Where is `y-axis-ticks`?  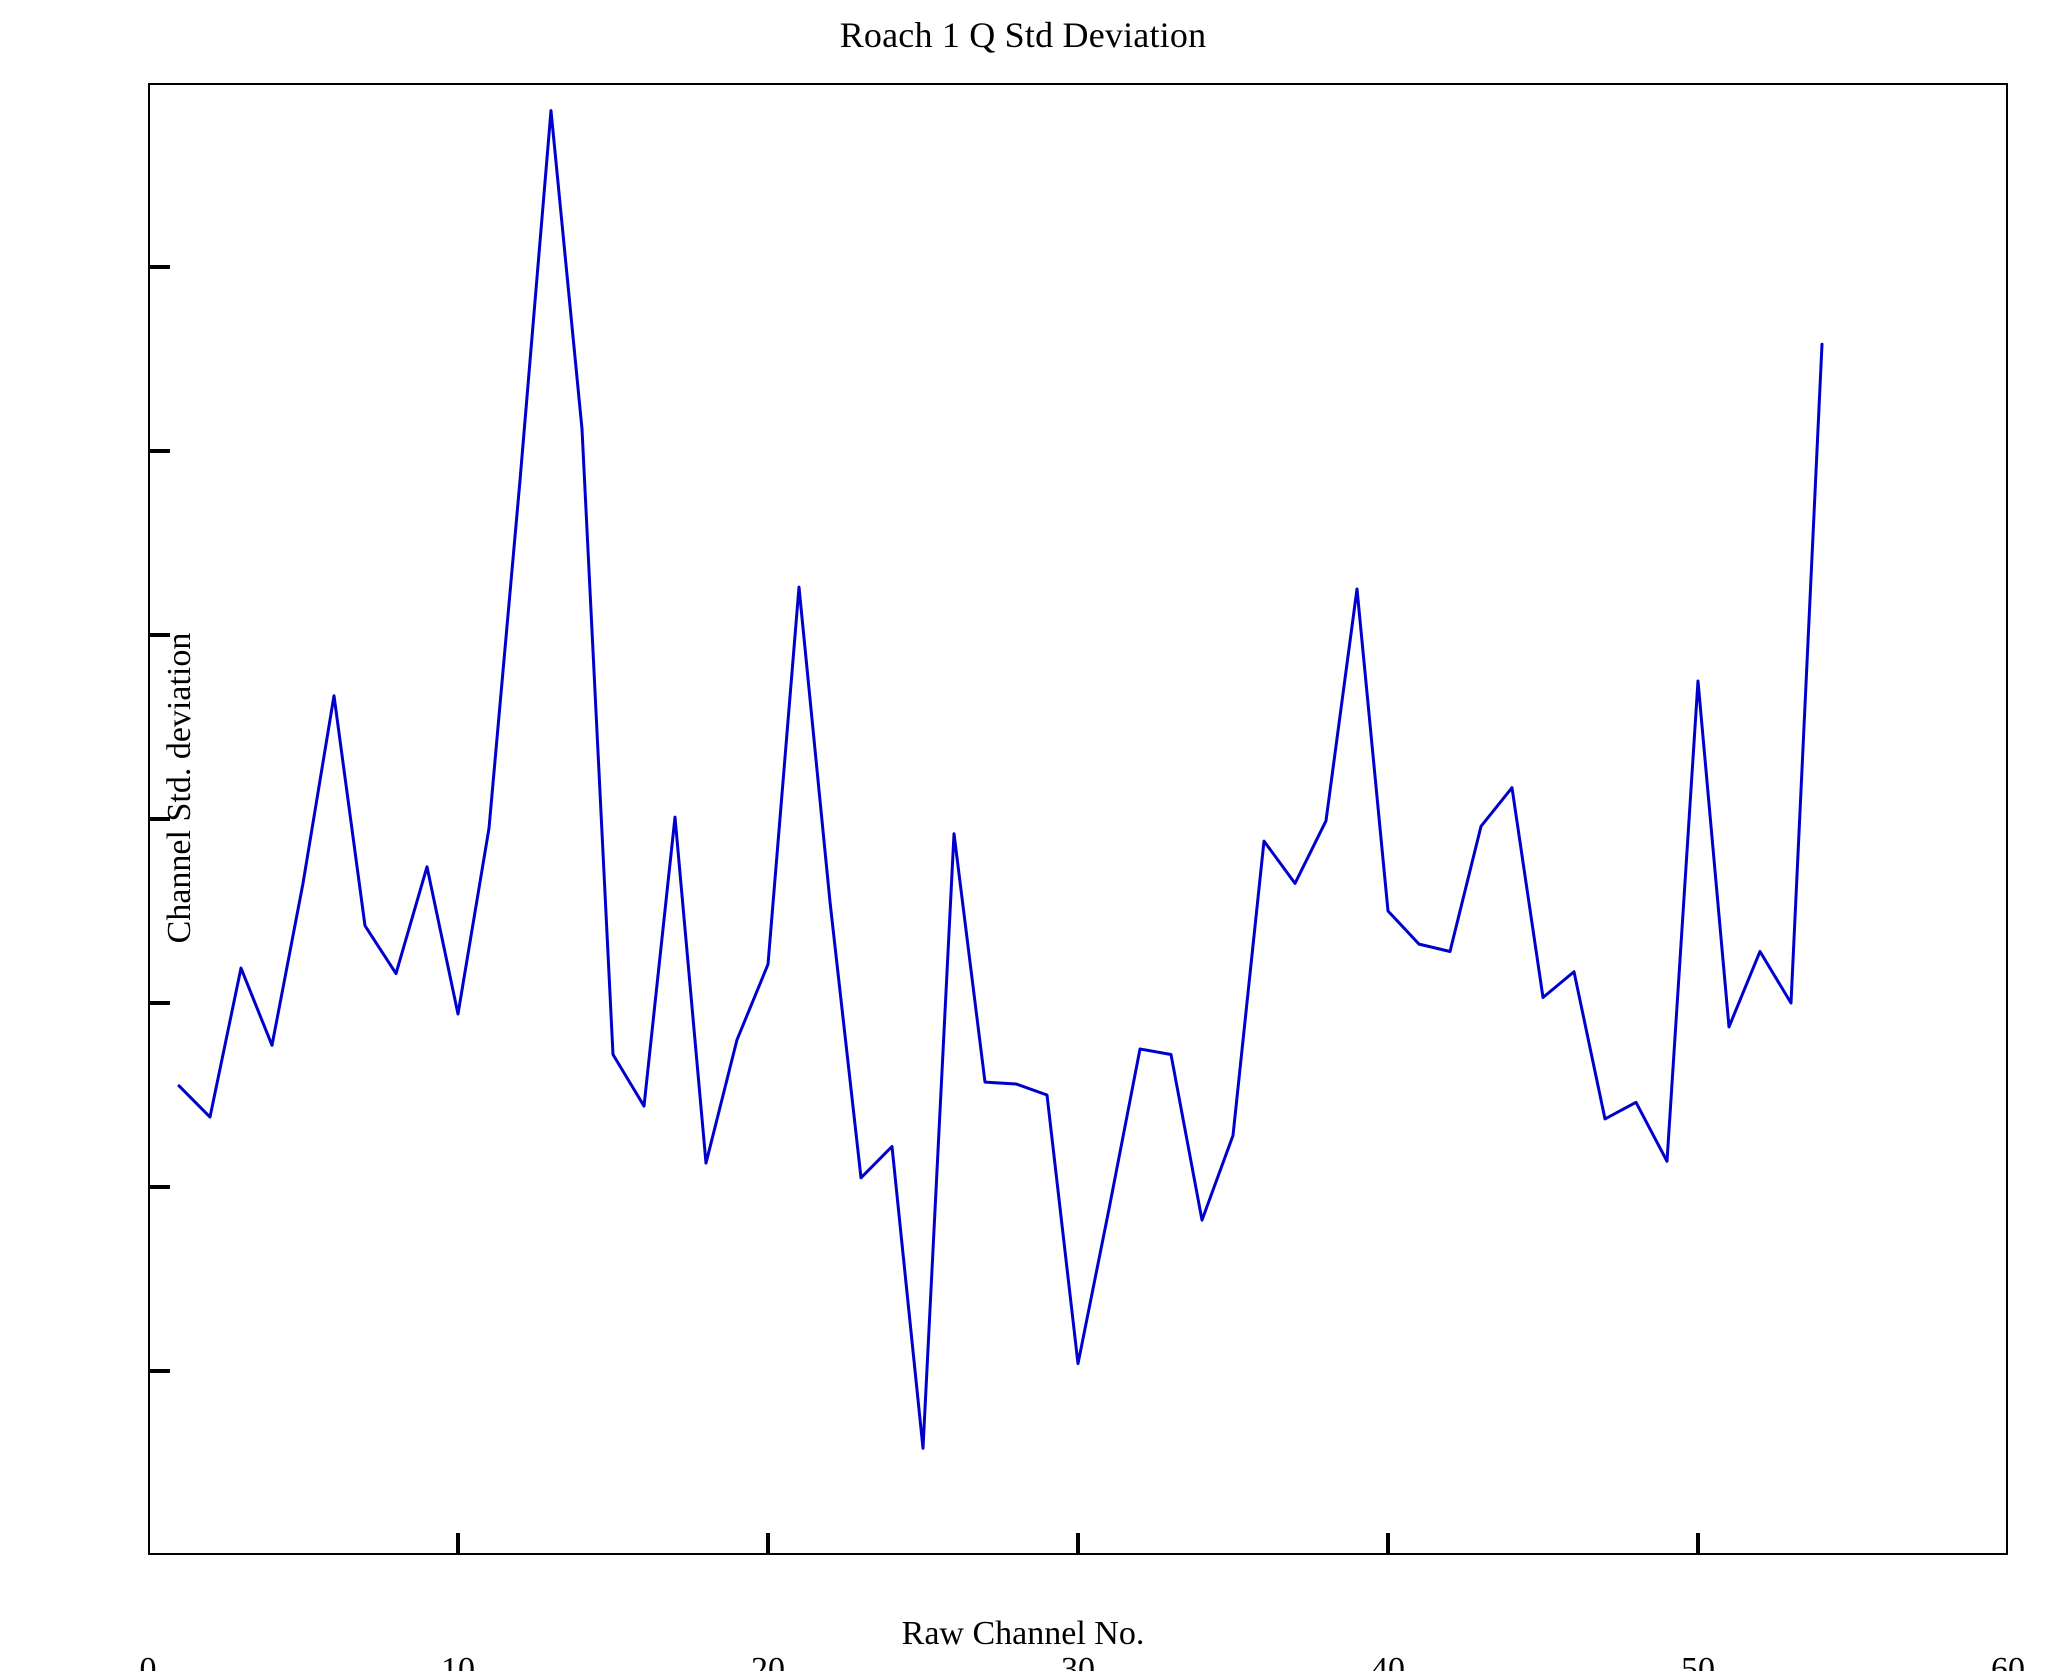 y-axis-ticks is located at coordinates (159, 819).